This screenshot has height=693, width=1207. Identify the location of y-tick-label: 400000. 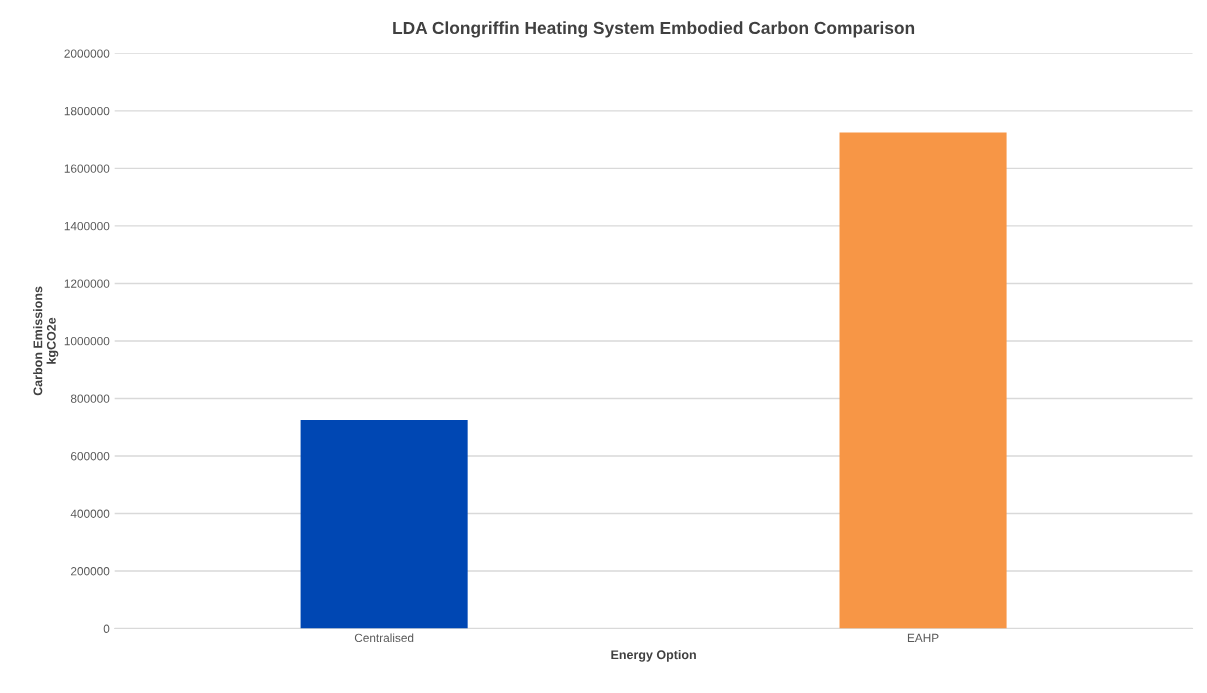
(90, 513).